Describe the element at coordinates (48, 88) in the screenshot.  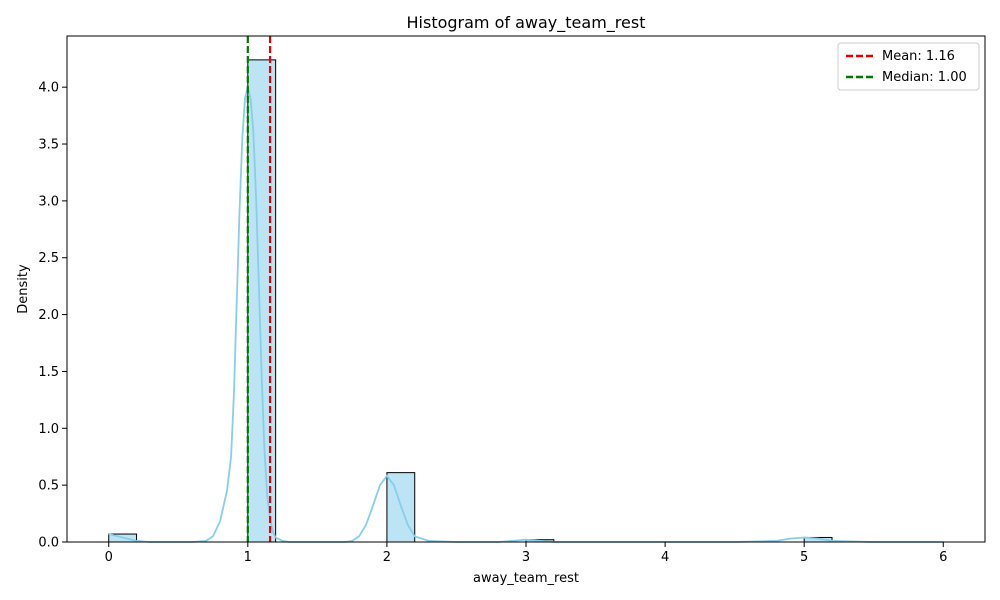
I see `y-tick-label: 4.0` at that location.